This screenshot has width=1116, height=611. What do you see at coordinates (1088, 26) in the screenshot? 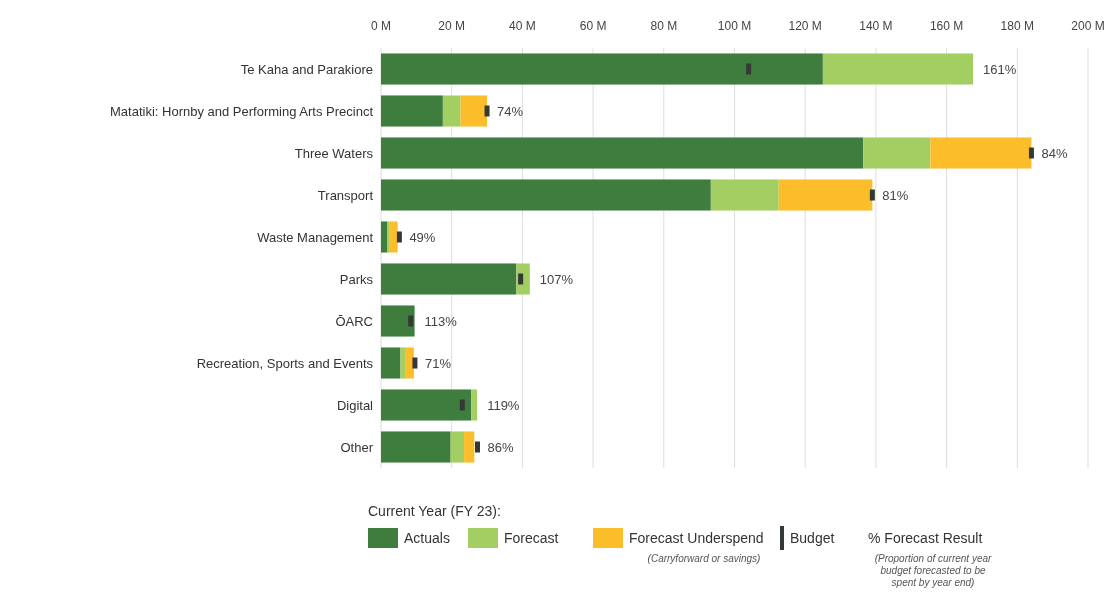
I see `x-tick-label: 200 M` at bounding box center [1088, 26].